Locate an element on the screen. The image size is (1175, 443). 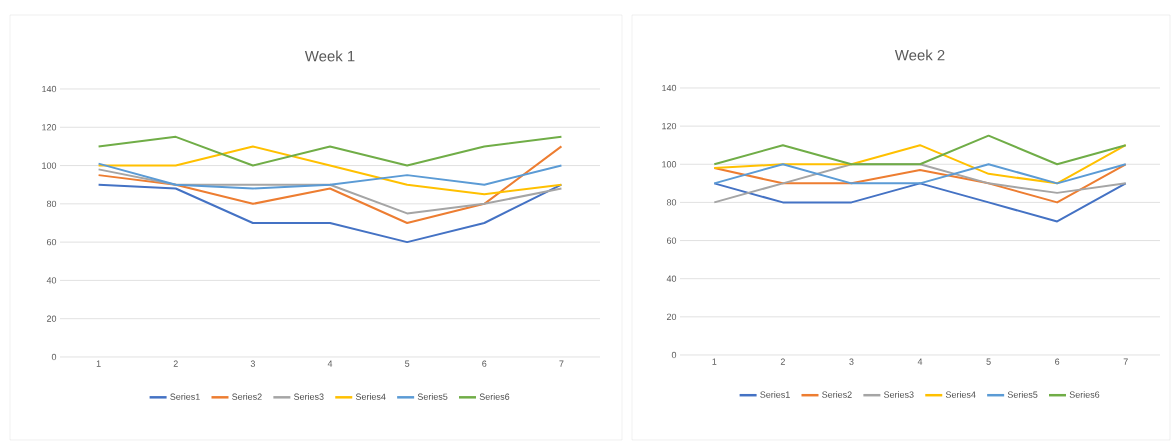
chart-title: Week 1 is located at coordinates (329, 56).